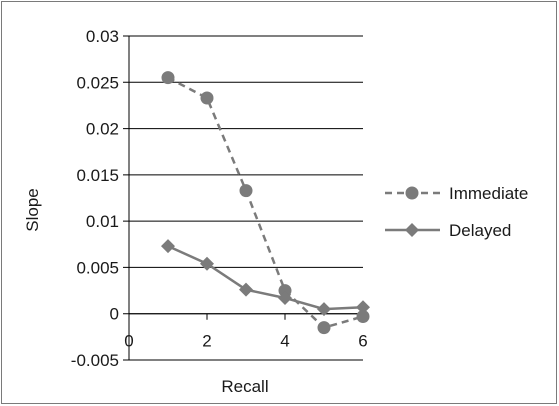 This screenshot has height=406, width=559. Describe the element at coordinates (448, 230) in the screenshot. I see `legend-item-delayed: Delayed` at that location.